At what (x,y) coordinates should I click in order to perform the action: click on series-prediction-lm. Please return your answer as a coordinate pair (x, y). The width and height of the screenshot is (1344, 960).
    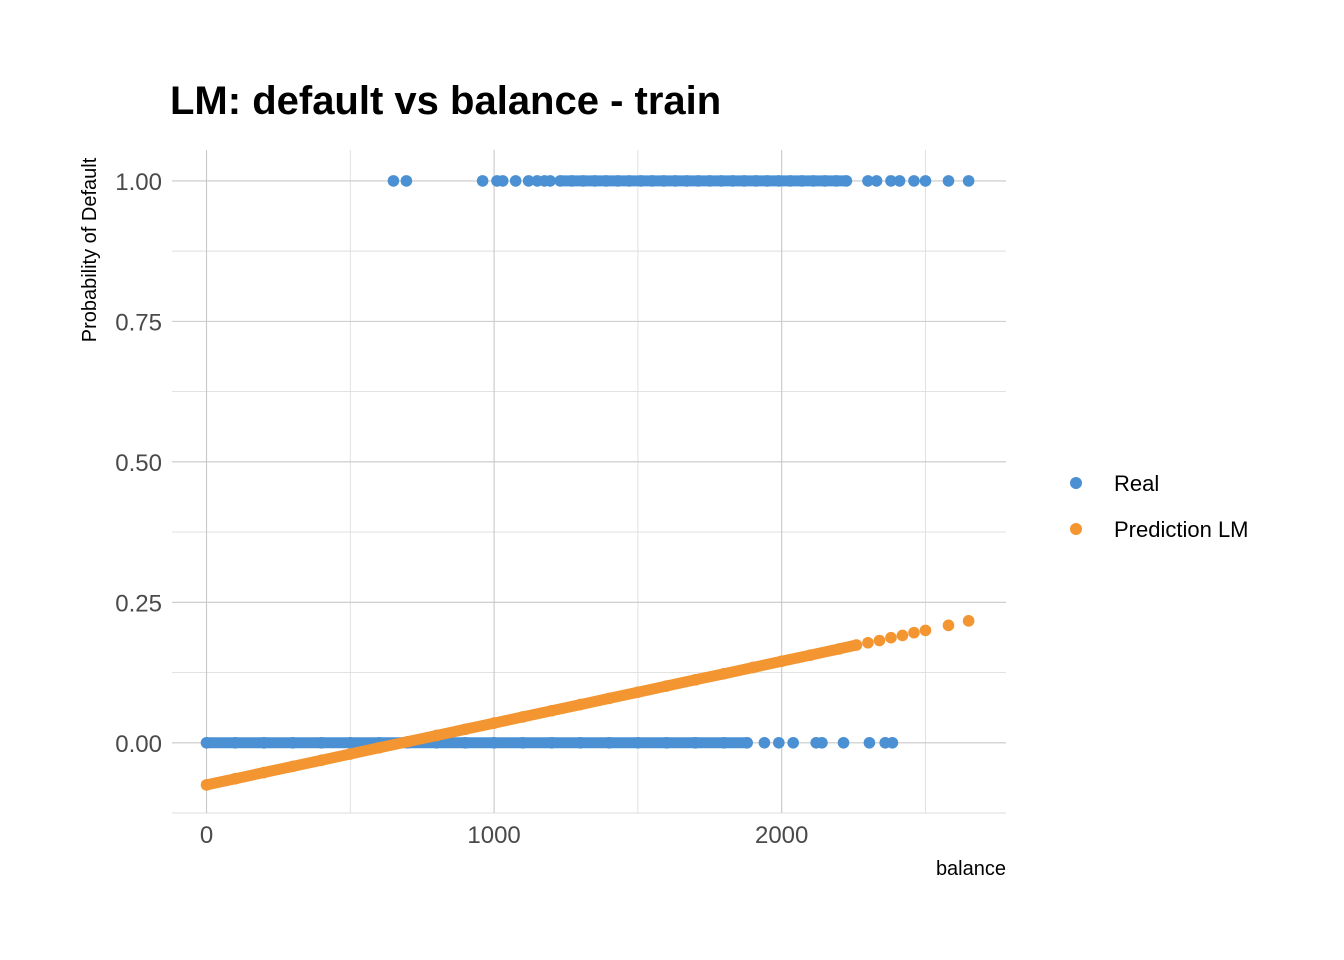
    Looking at the image, I should click on (587, 703).